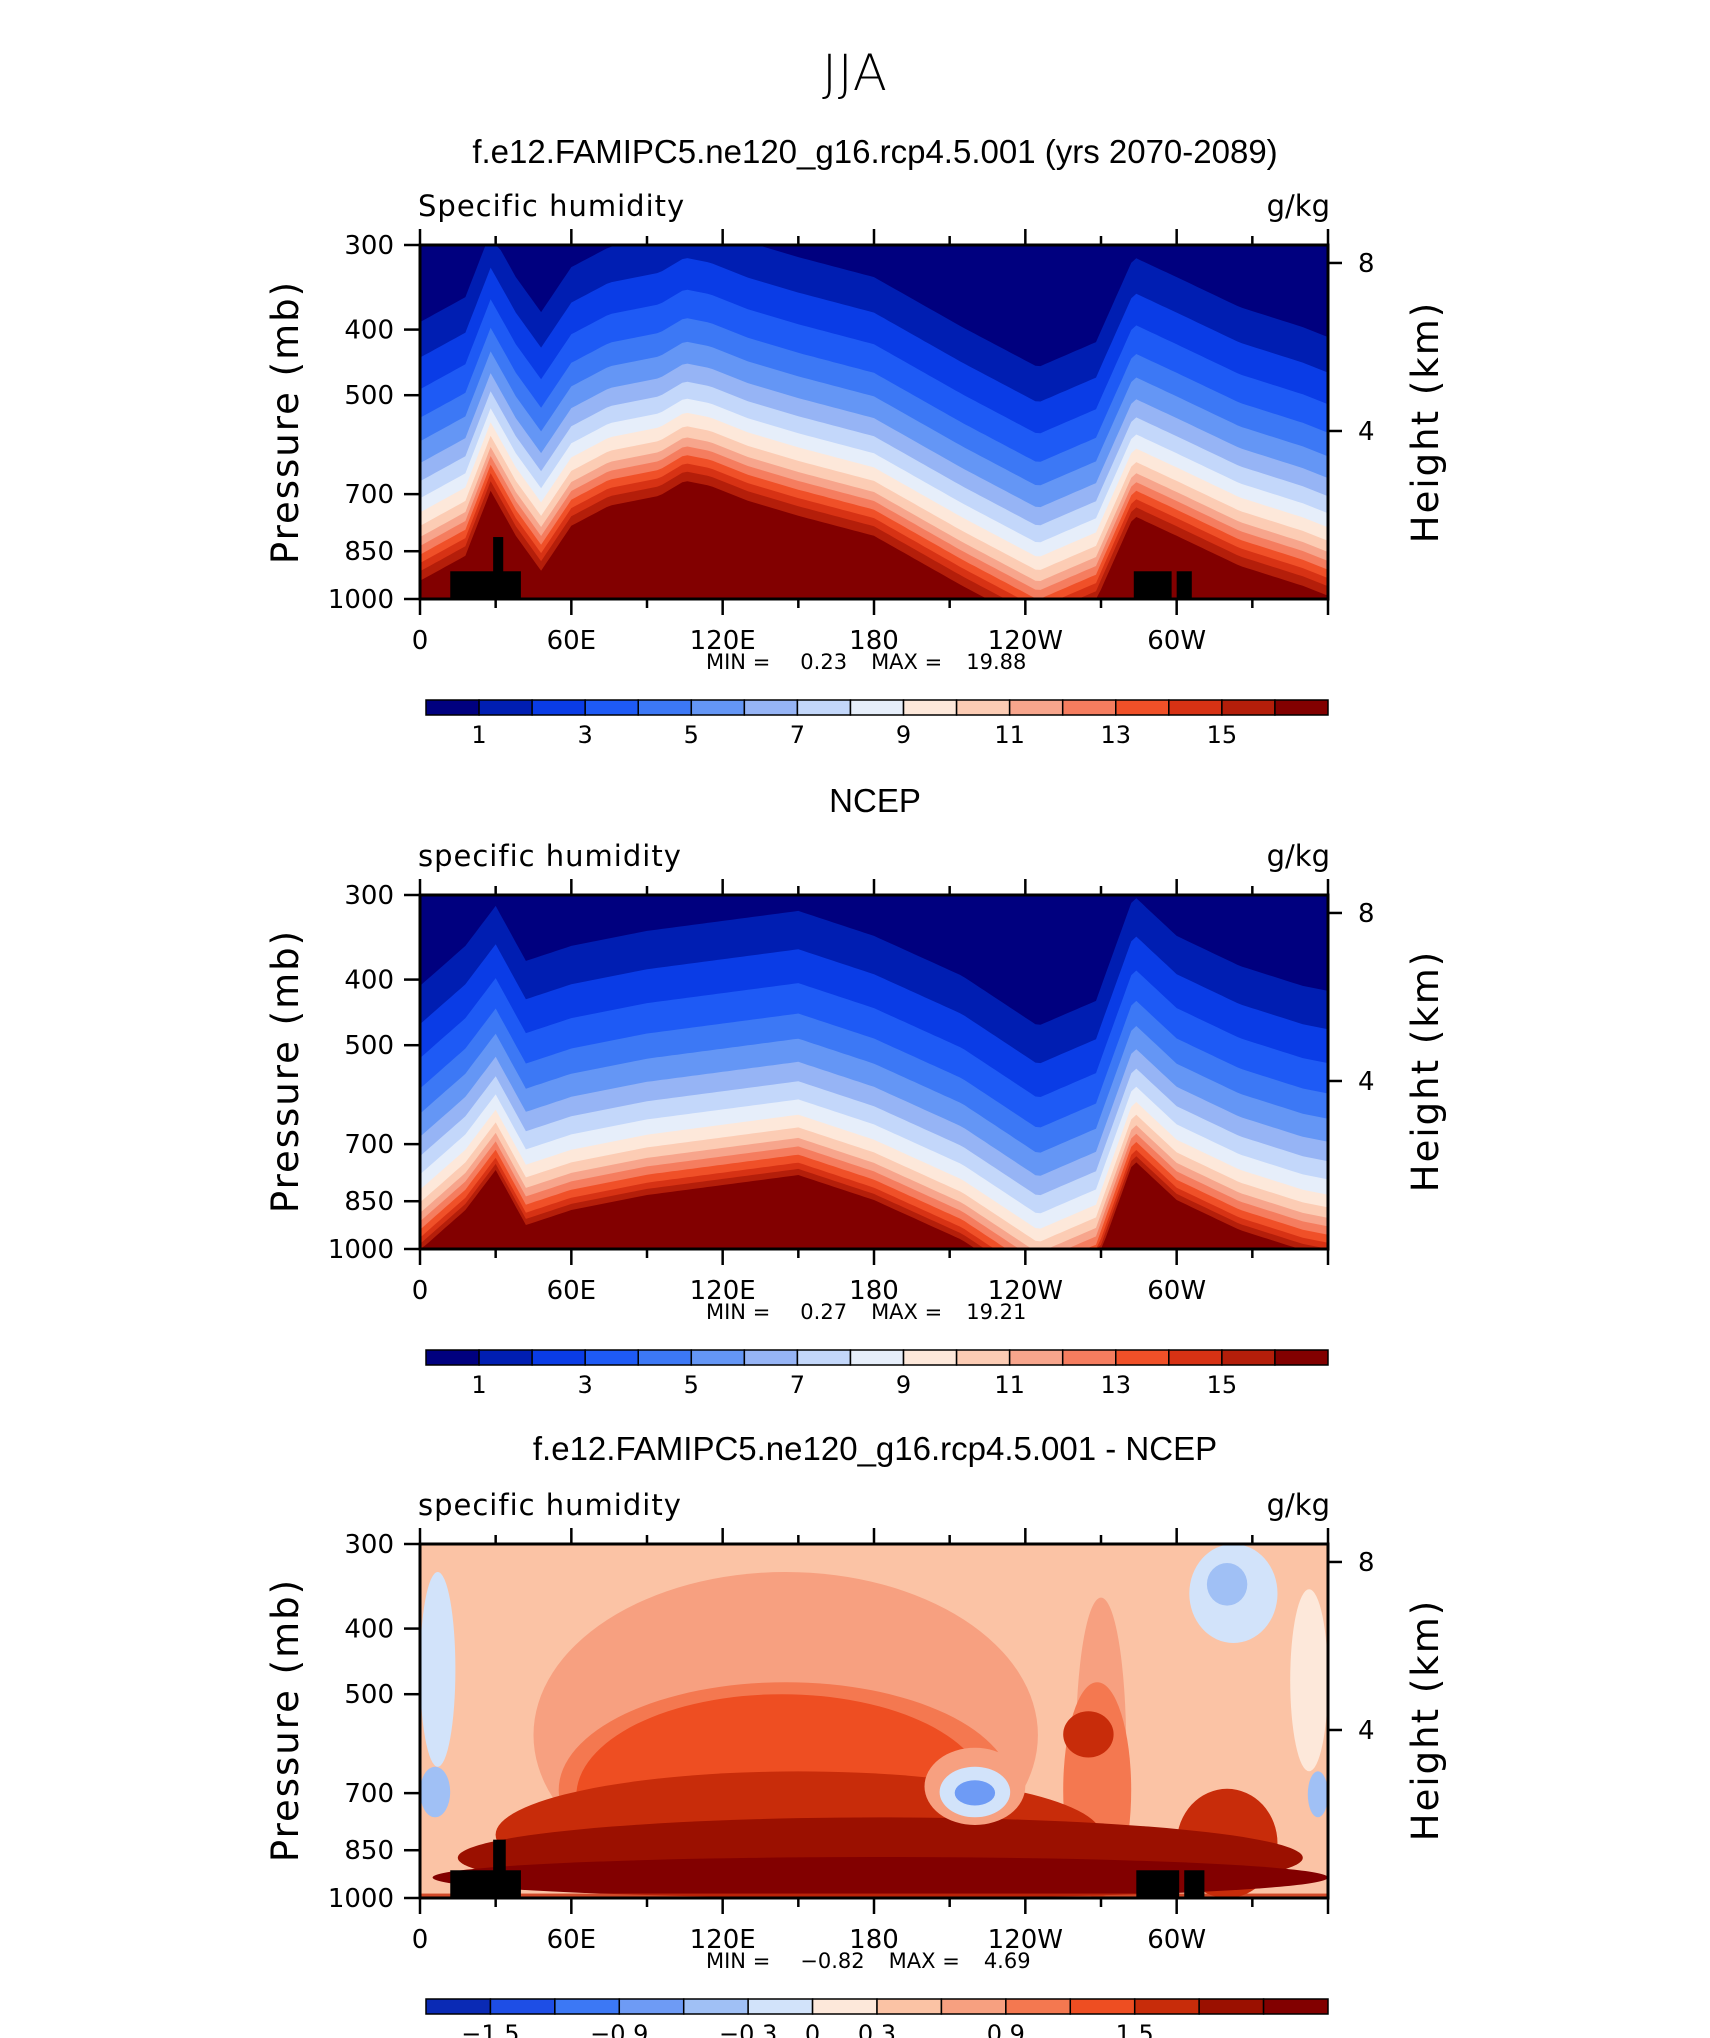 The height and width of the screenshot is (2038, 1710). What do you see at coordinates (1298, 206) in the screenshot?
I see `panel-1-units-label: g/kg` at bounding box center [1298, 206].